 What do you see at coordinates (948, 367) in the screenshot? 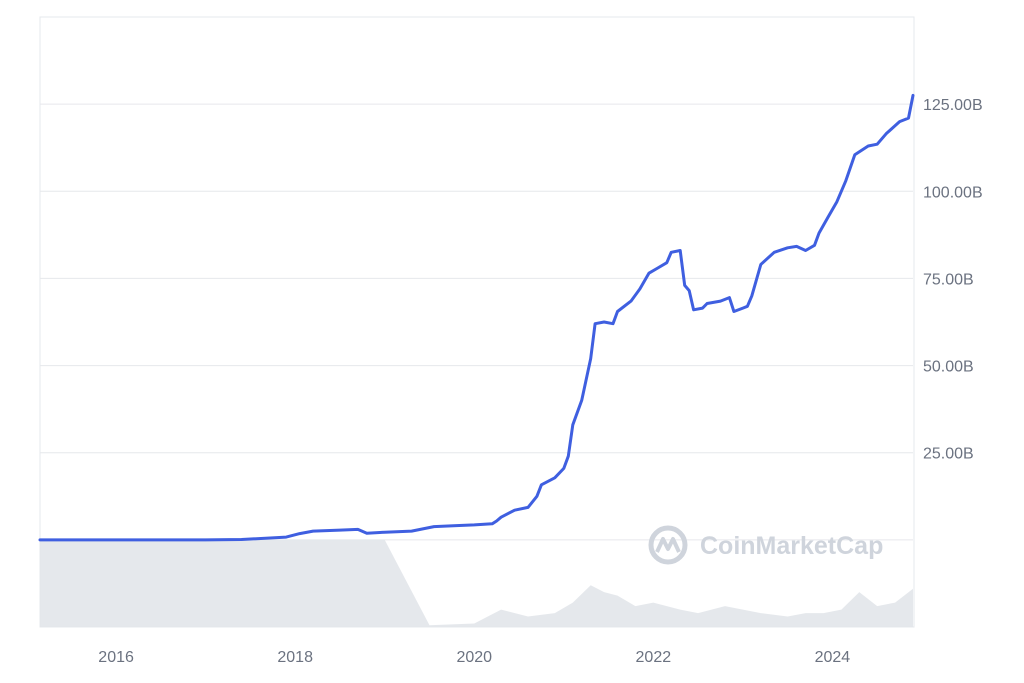
I see `y-tick-label: 50.00B` at bounding box center [948, 367].